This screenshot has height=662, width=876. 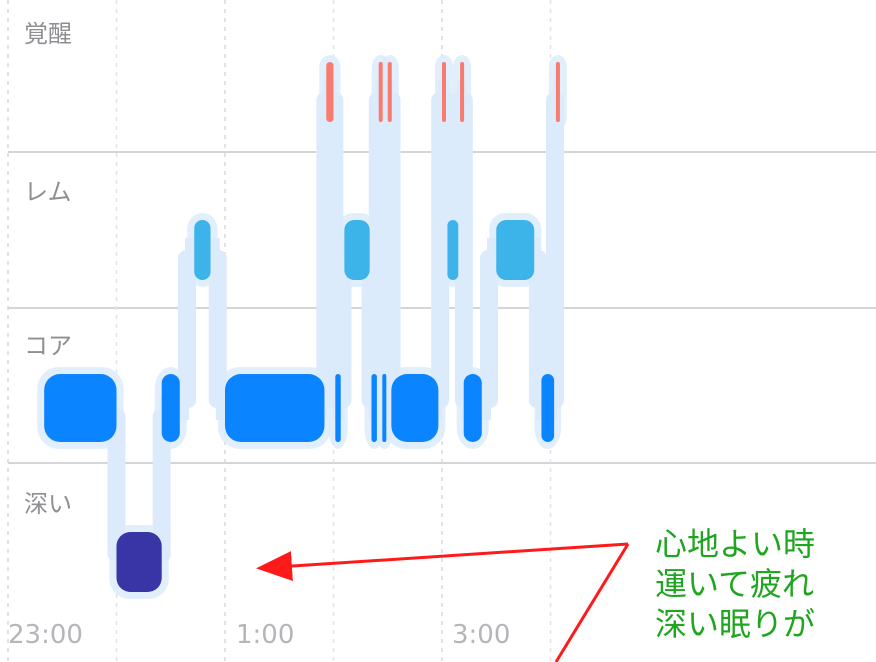 I want to click on stage-label-awake: 覚醒, so click(x=48, y=34).